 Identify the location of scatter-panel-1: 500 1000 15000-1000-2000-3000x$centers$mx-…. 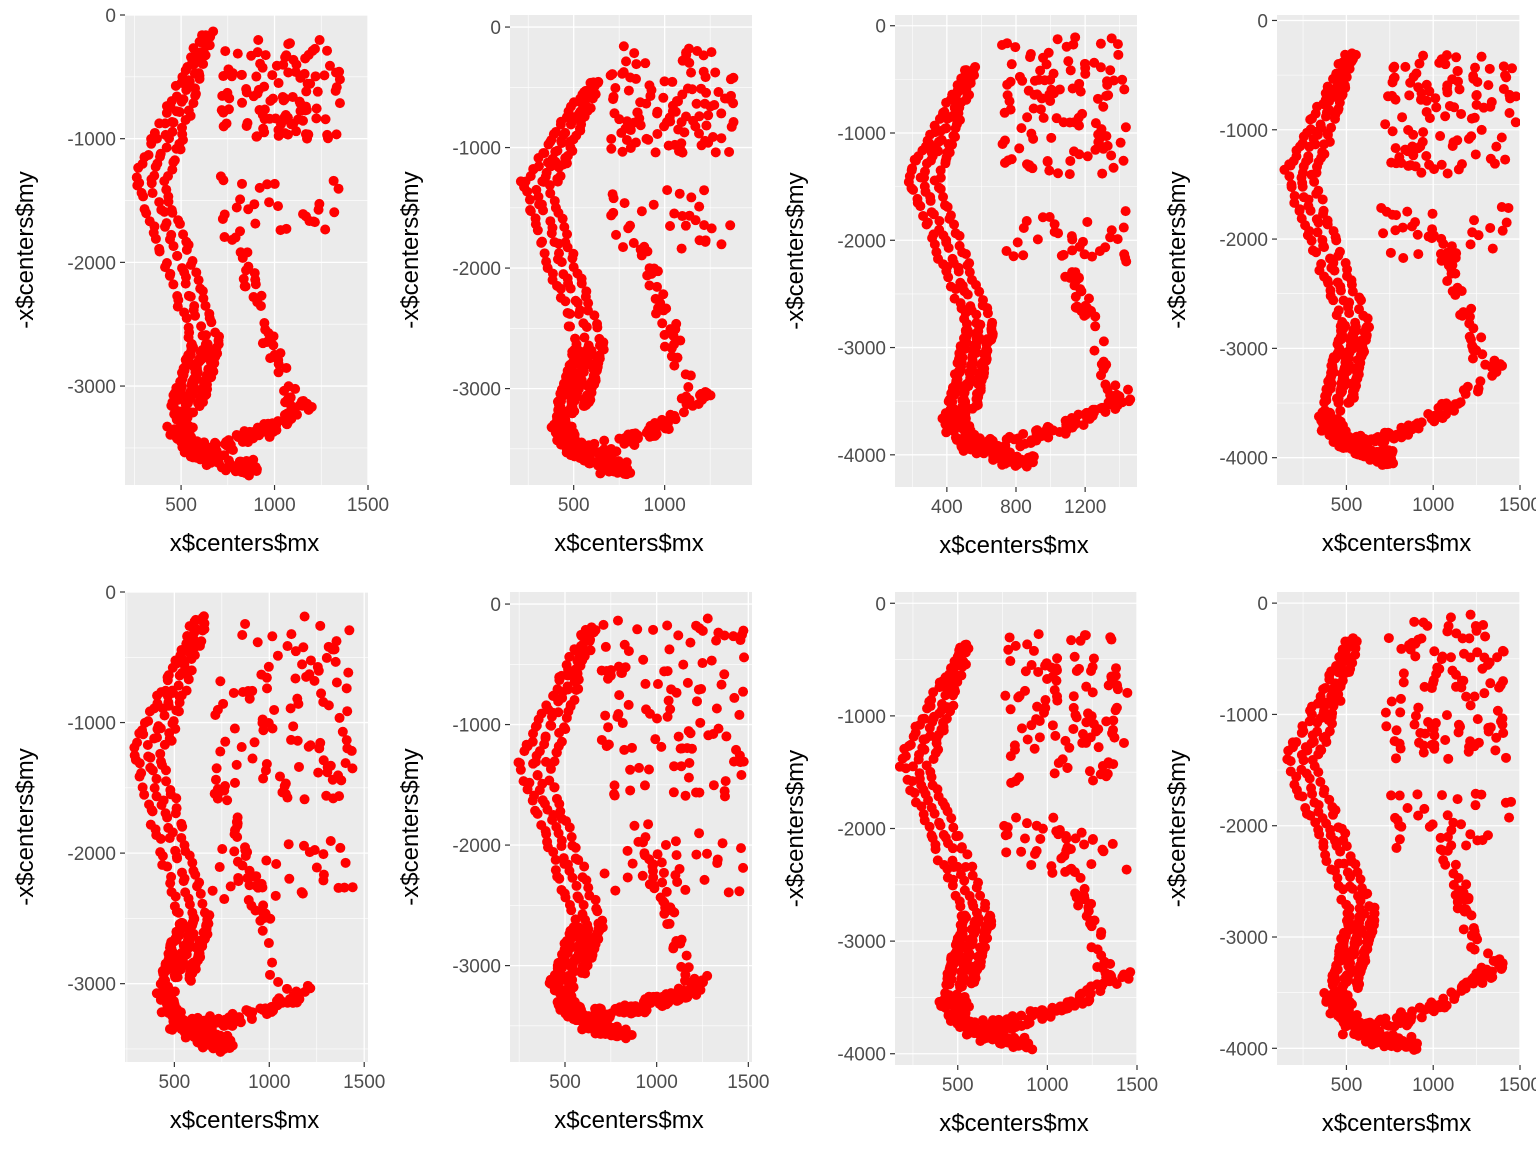
(200, 281).